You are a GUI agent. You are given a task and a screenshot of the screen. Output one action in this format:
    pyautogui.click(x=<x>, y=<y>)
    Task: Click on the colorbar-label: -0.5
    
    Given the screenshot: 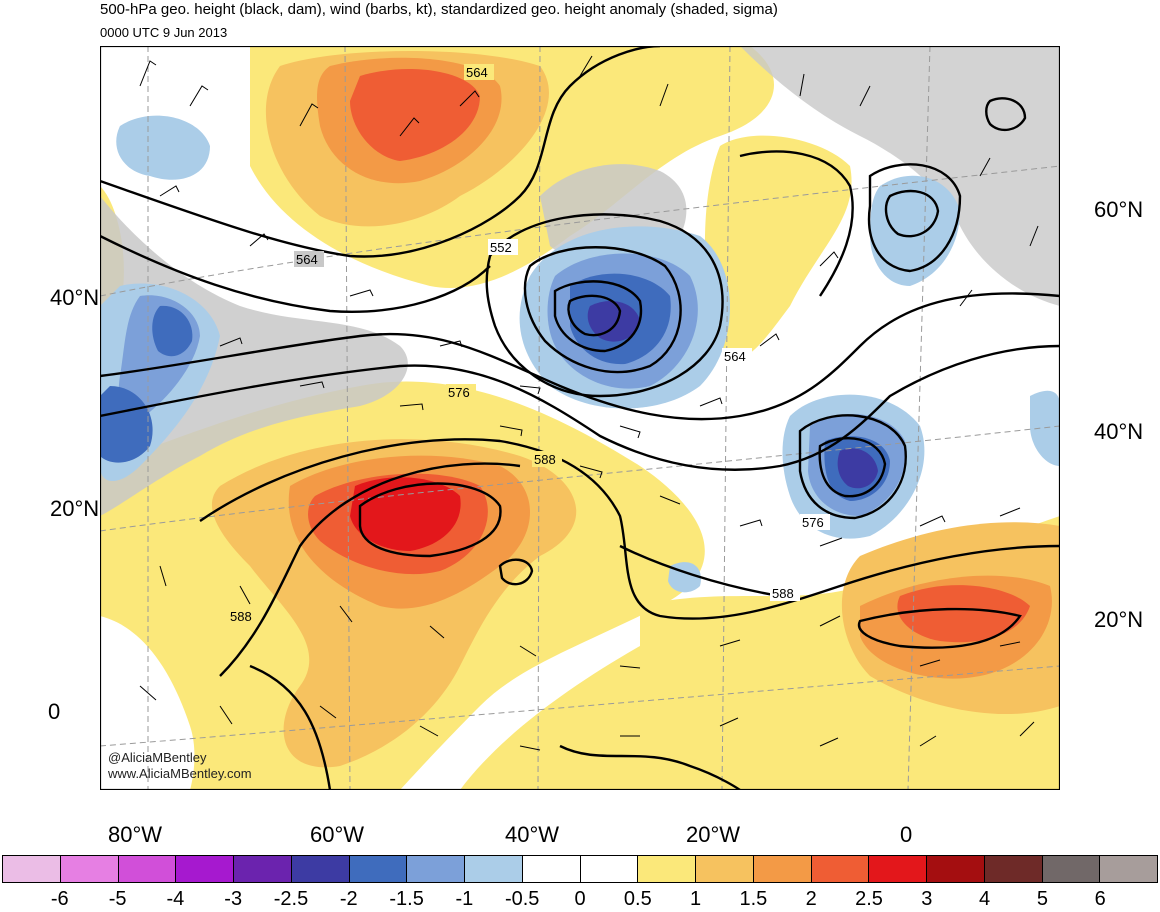 What is the action you would take?
    pyautogui.click(x=522, y=899)
    